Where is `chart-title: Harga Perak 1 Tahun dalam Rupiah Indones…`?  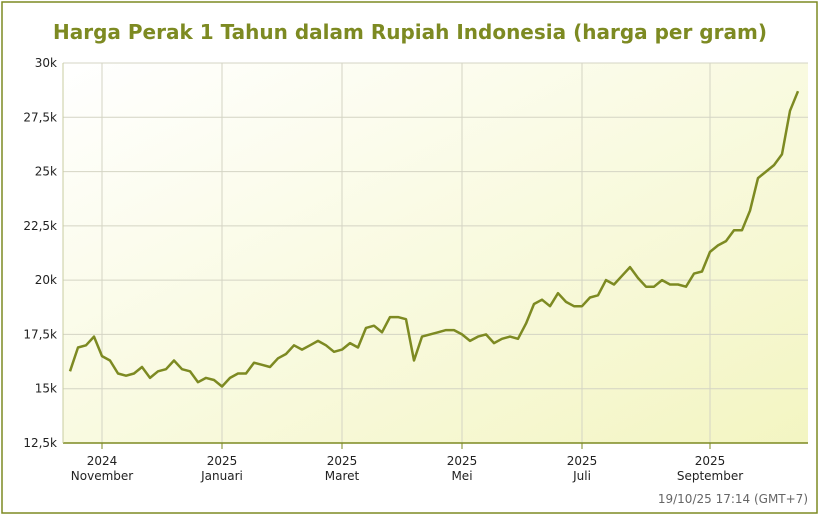 chart-title: Harga Perak 1 Tahun dalam Rupiah Indones… is located at coordinates (410, 32).